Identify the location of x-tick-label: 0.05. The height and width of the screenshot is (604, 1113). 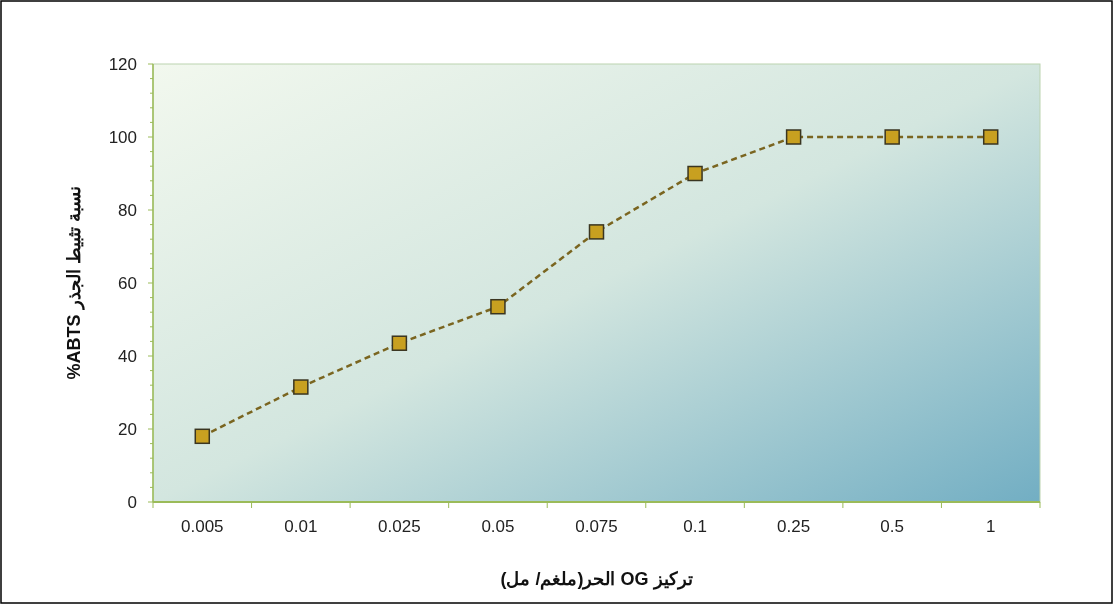
(498, 526).